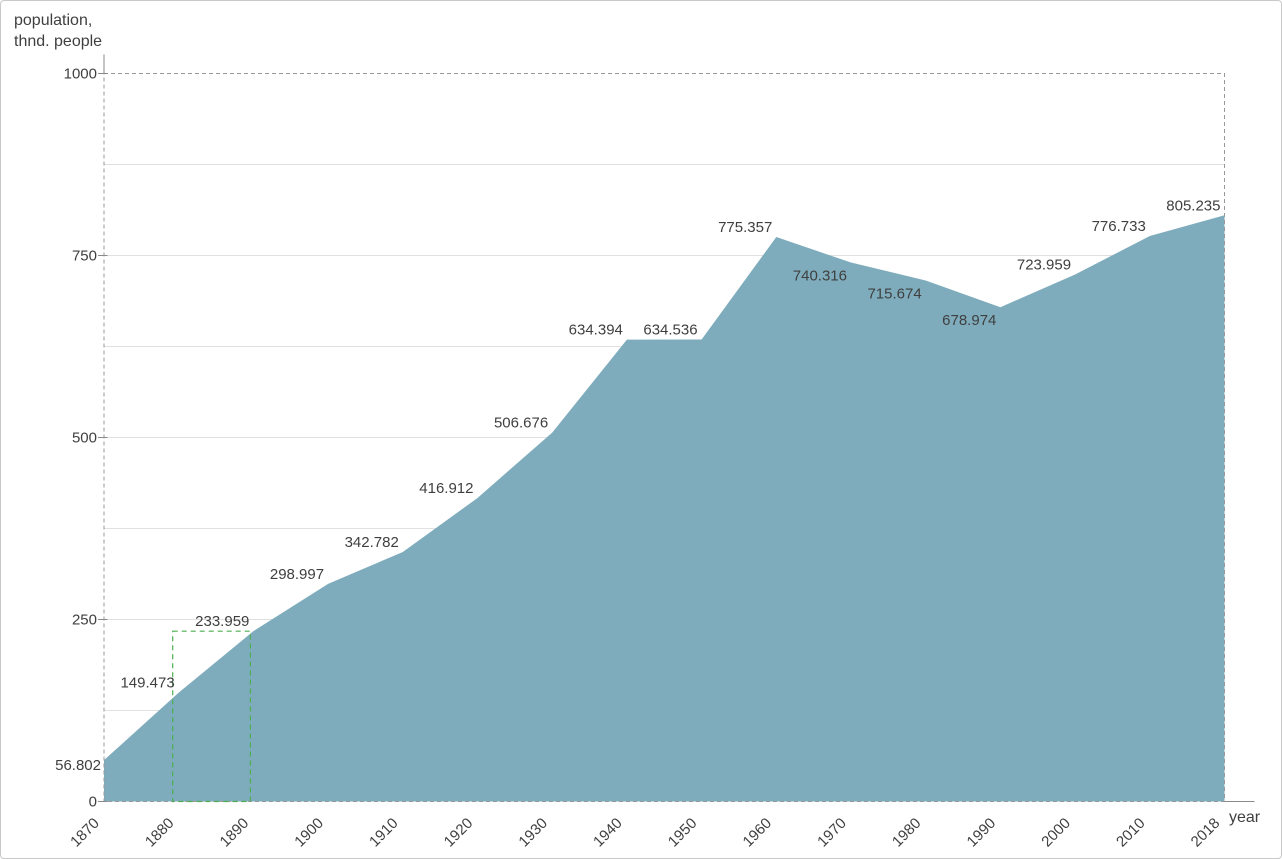 The image size is (1282, 859). I want to click on value-label: 233.959, so click(222, 621).